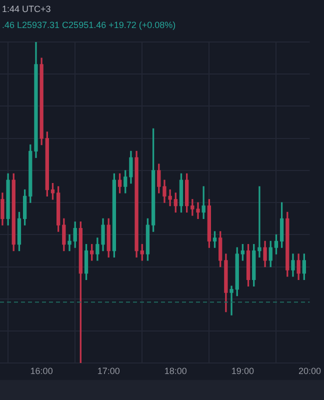  I want to click on x-tick-label: 20:00, so click(310, 371).